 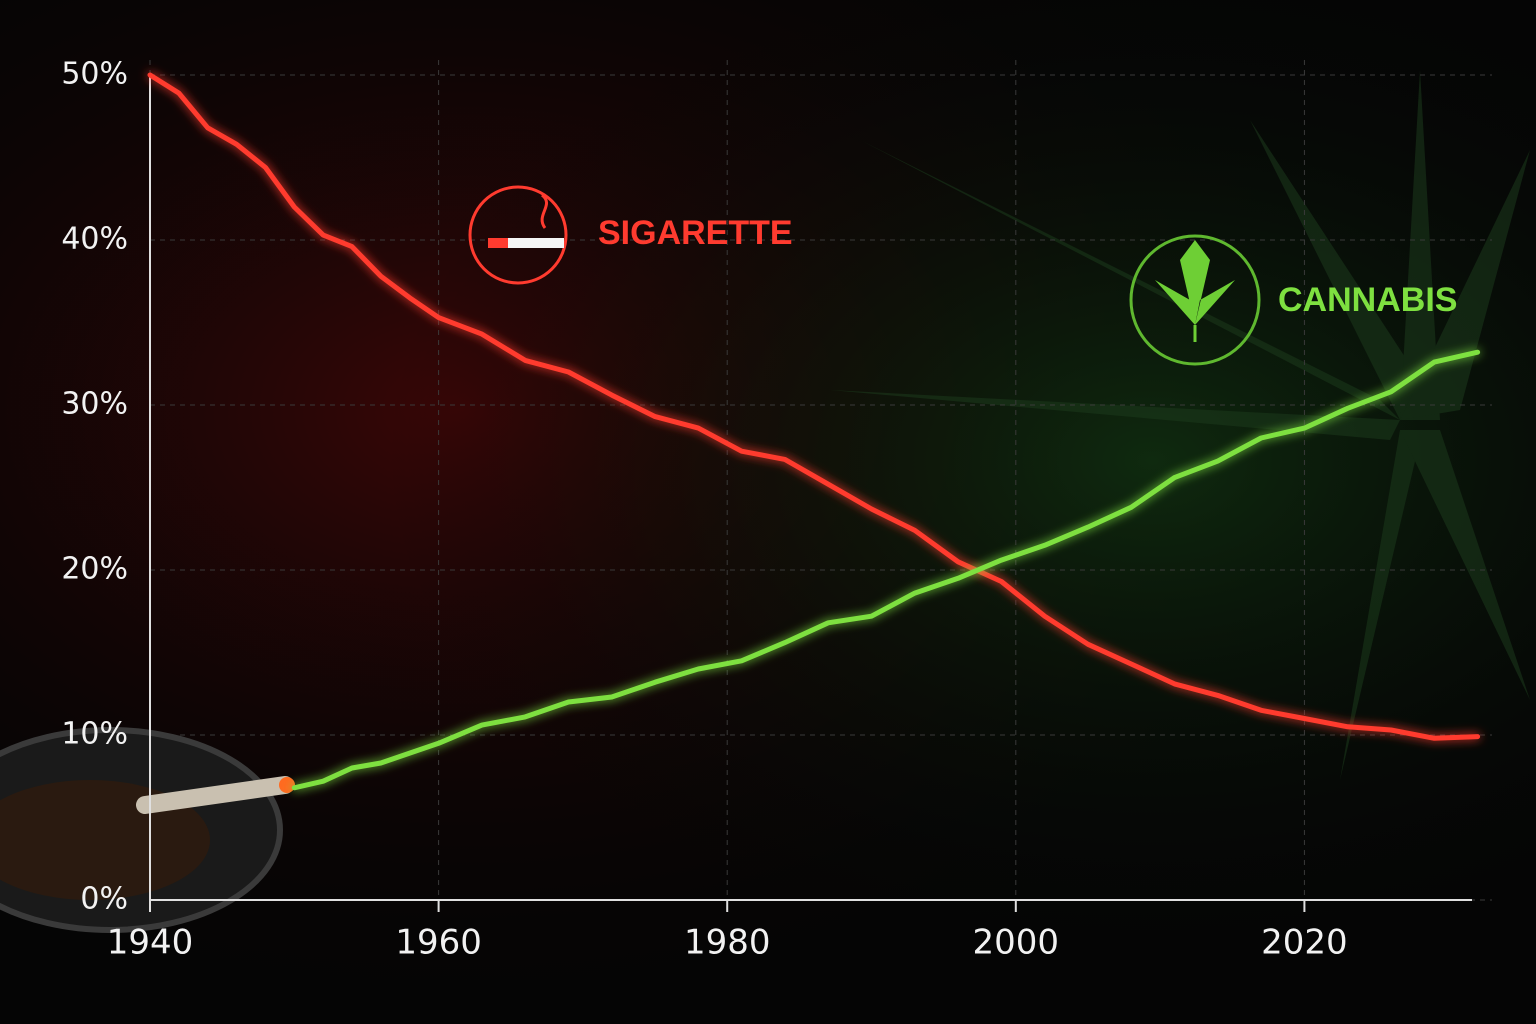 What do you see at coordinates (438, 943) in the screenshot?
I see `x-tick-label: 1960` at bounding box center [438, 943].